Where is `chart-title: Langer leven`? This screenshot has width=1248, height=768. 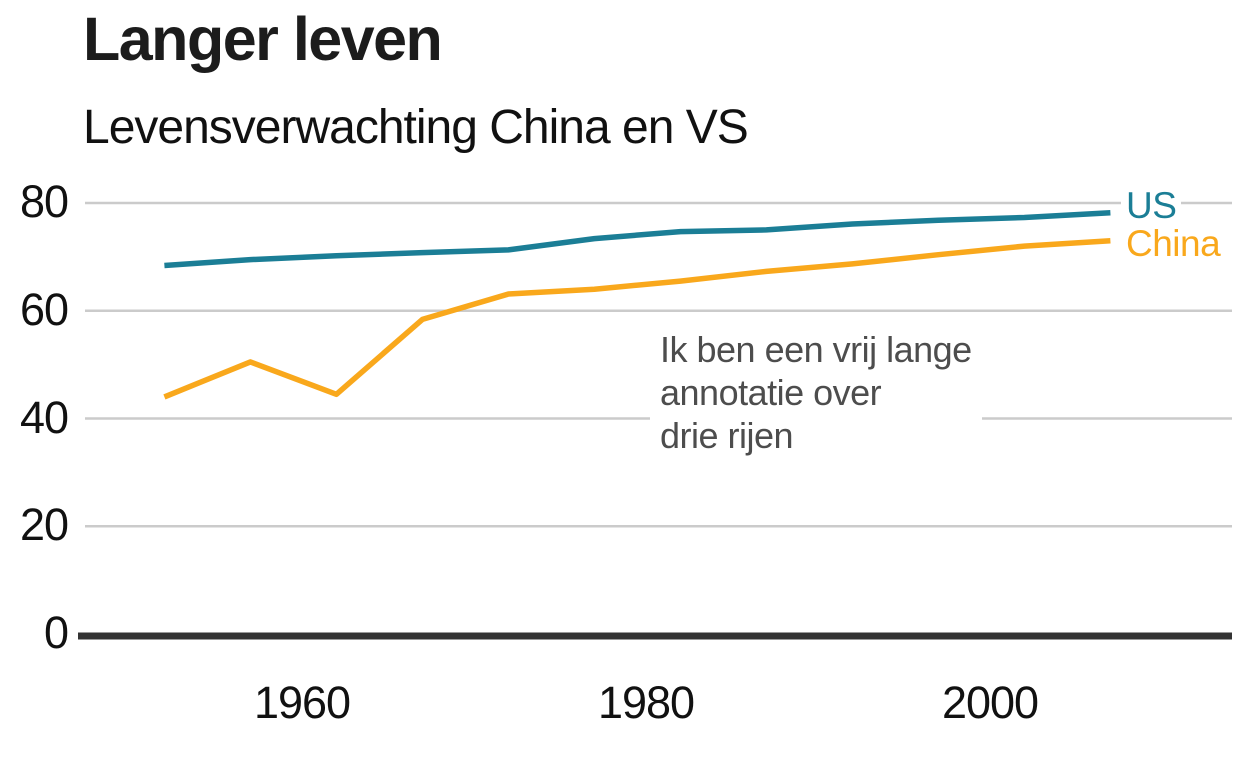 chart-title: Langer leven is located at coordinates (263, 39).